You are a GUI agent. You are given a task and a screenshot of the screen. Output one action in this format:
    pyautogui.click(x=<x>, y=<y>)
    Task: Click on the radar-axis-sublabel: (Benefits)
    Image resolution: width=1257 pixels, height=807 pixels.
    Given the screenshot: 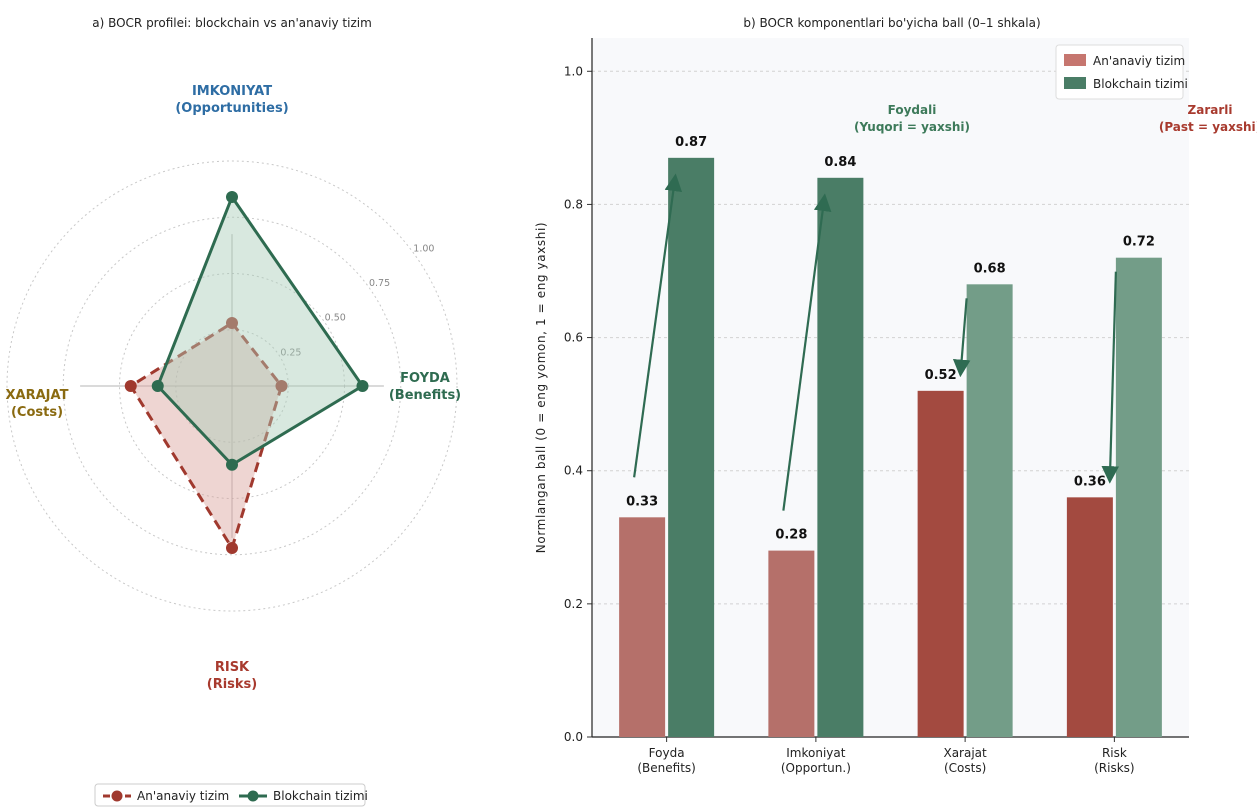 What is the action you would take?
    pyautogui.click(x=425, y=395)
    